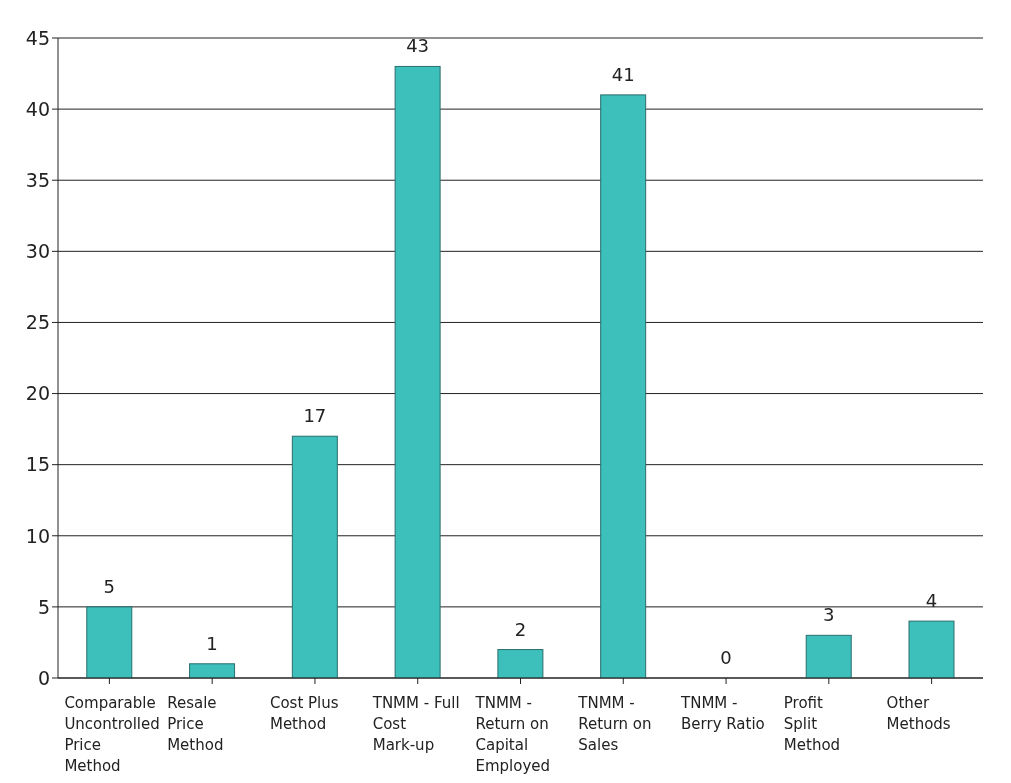  I want to click on x-tick-label: TNMM - Return on Sales, so click(614, 724).